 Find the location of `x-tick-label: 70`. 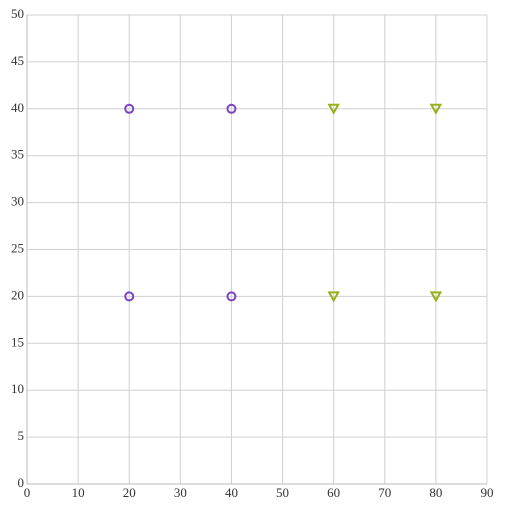

x-tick-label: 70 is located at coordinates (384, 492).